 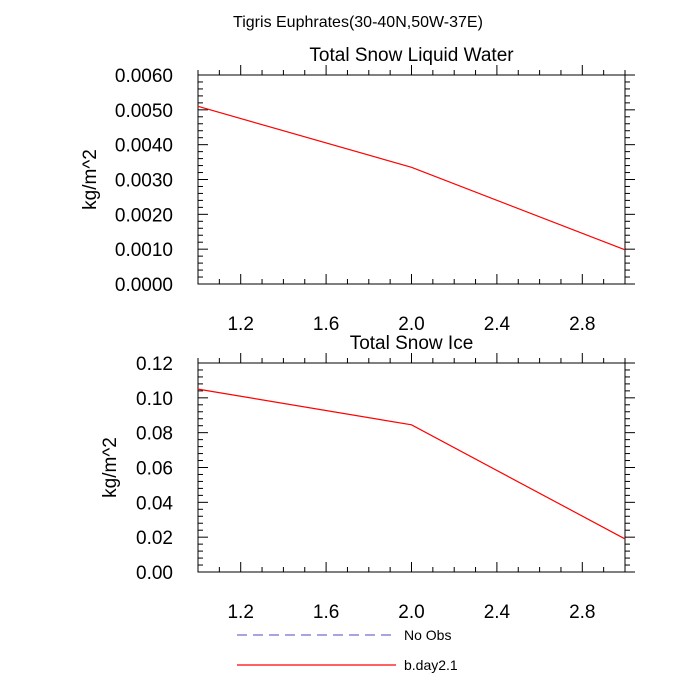 What do you see at coordinates (144, 146) in the screenshot?
I see `y-tick-label: 0.0040` at bounding box center [144, 146].